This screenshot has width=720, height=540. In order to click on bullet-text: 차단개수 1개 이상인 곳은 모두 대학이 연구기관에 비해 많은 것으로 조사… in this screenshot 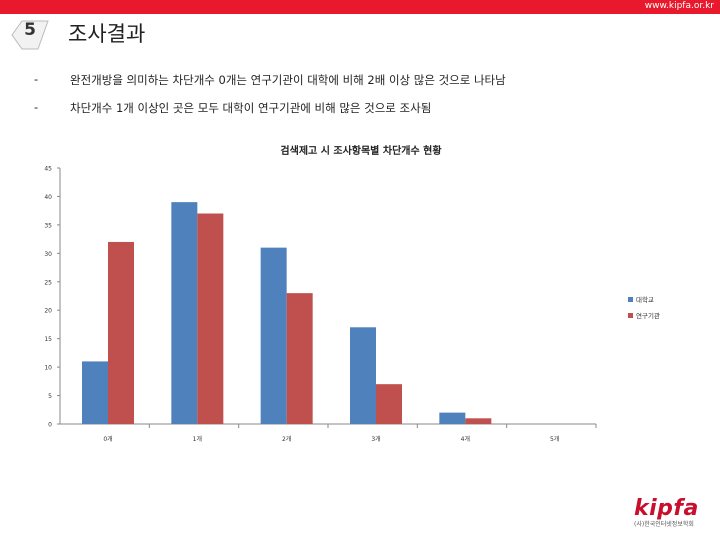, I will do `click(251, 108)`.